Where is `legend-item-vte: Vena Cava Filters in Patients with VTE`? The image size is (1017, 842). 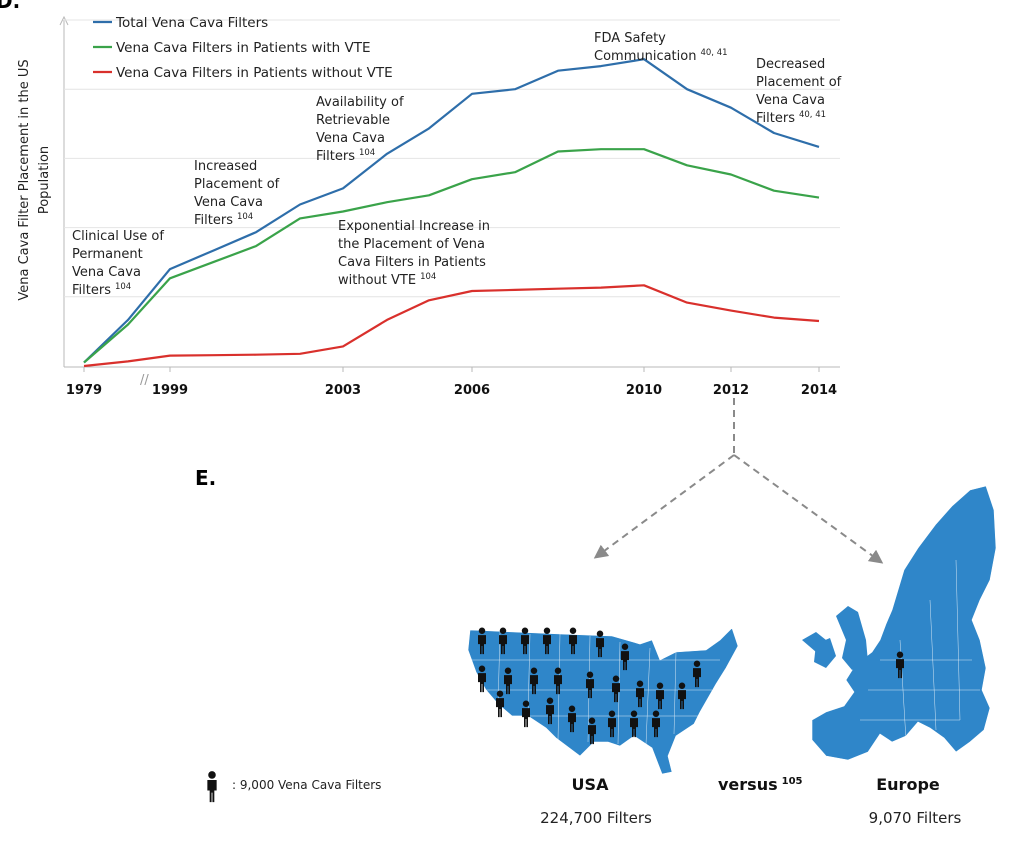
legend-item-vte: Vena Cava Filters in Patients with VTE is located at coordinates (232, 48).